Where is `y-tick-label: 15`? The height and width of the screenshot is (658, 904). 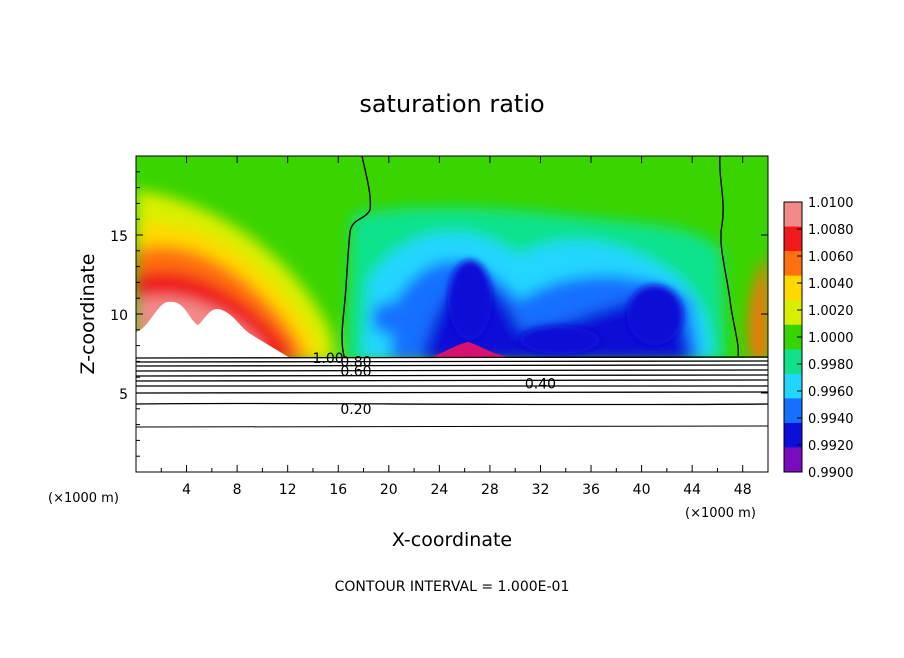
y-tick-label: 15 is located at coordinates (119, 237).